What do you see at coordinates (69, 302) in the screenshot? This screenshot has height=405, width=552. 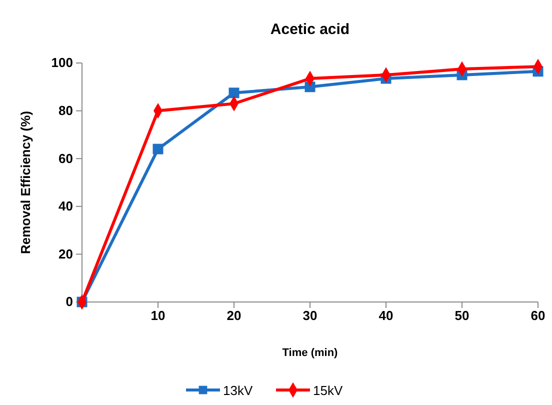 I see `y-tick-label: 0` at bounding box center [69, 302].